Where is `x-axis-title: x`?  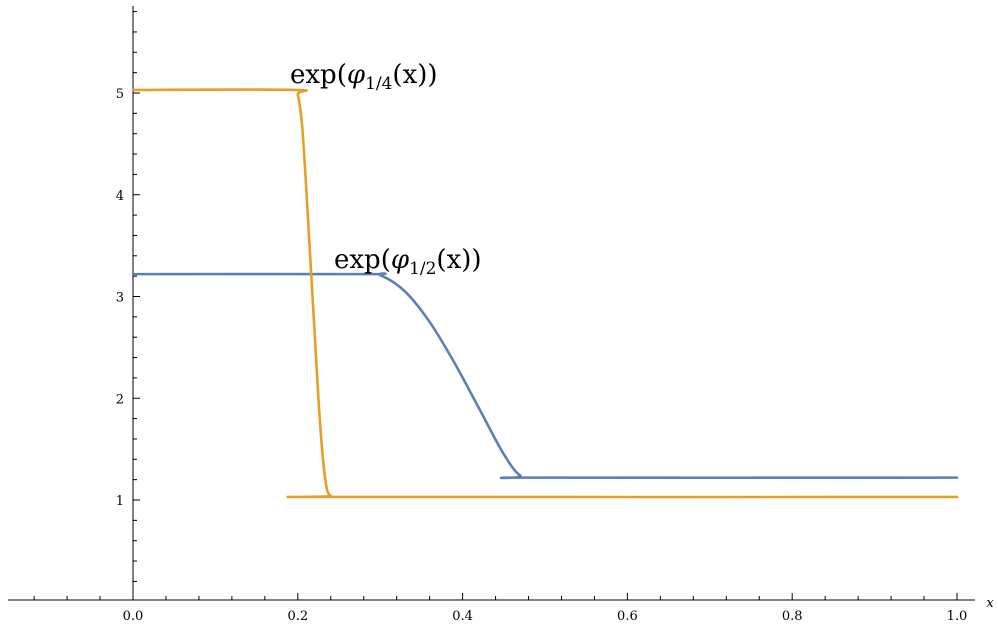
x-axis-title: x is located at coordinates (990, 603).